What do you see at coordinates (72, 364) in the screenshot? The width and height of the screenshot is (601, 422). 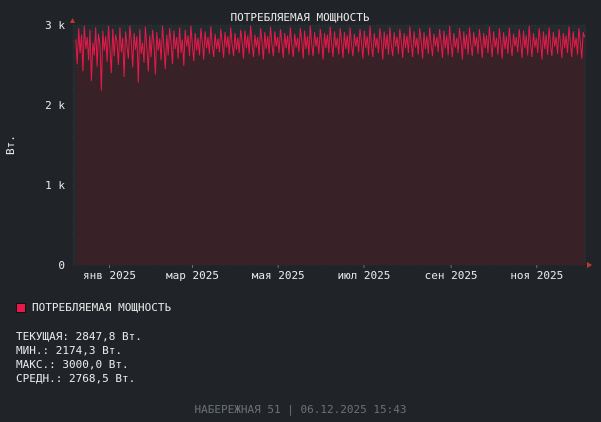 I see `stat-max: МАКС.: 3000,0 Вт.` at bounding box center [72, 364].